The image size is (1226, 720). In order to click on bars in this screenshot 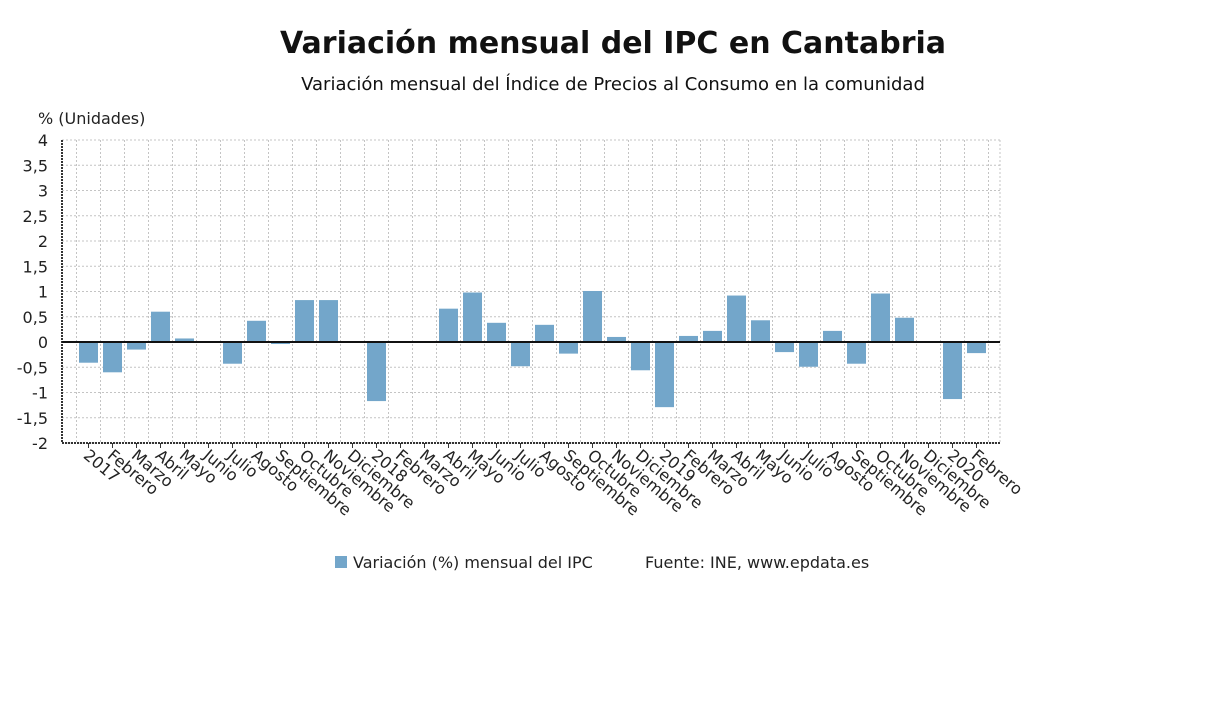, I will do `click(532, 349)`.